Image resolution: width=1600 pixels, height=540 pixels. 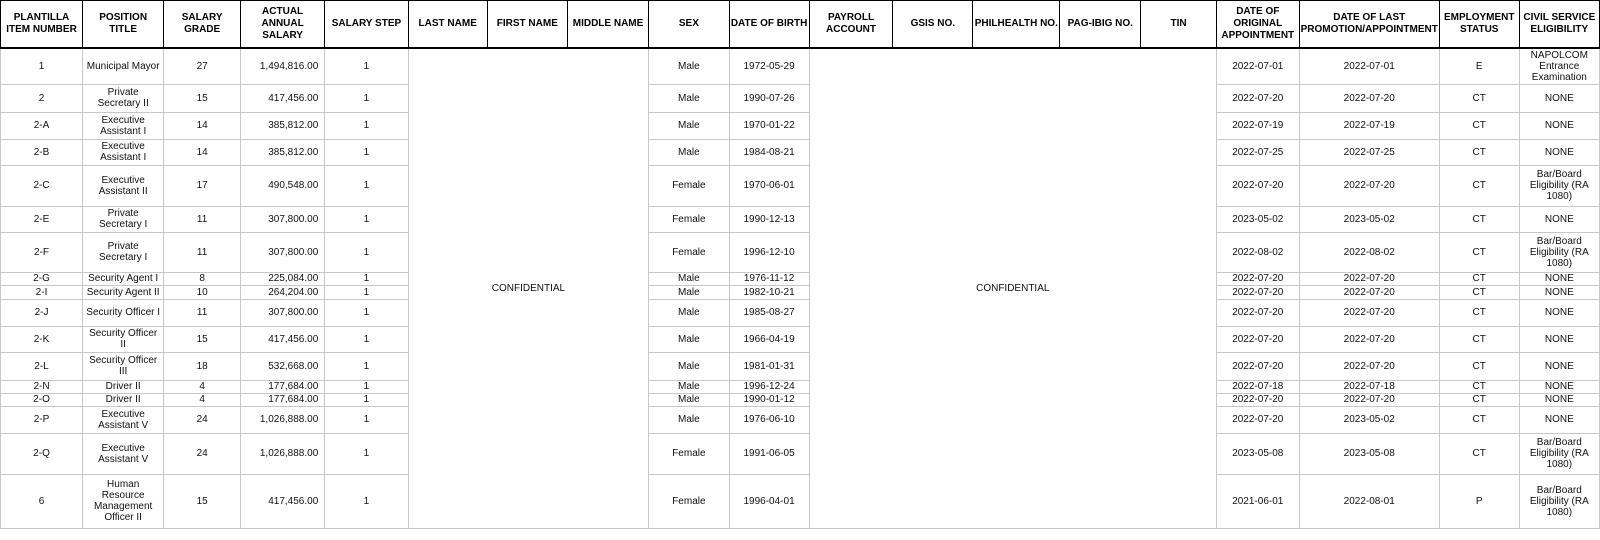 What do you see at coordinates (769, 24) in the screenshot?
I see `column-header: DATE OF BIRTH` at bounding box center [769, 24].